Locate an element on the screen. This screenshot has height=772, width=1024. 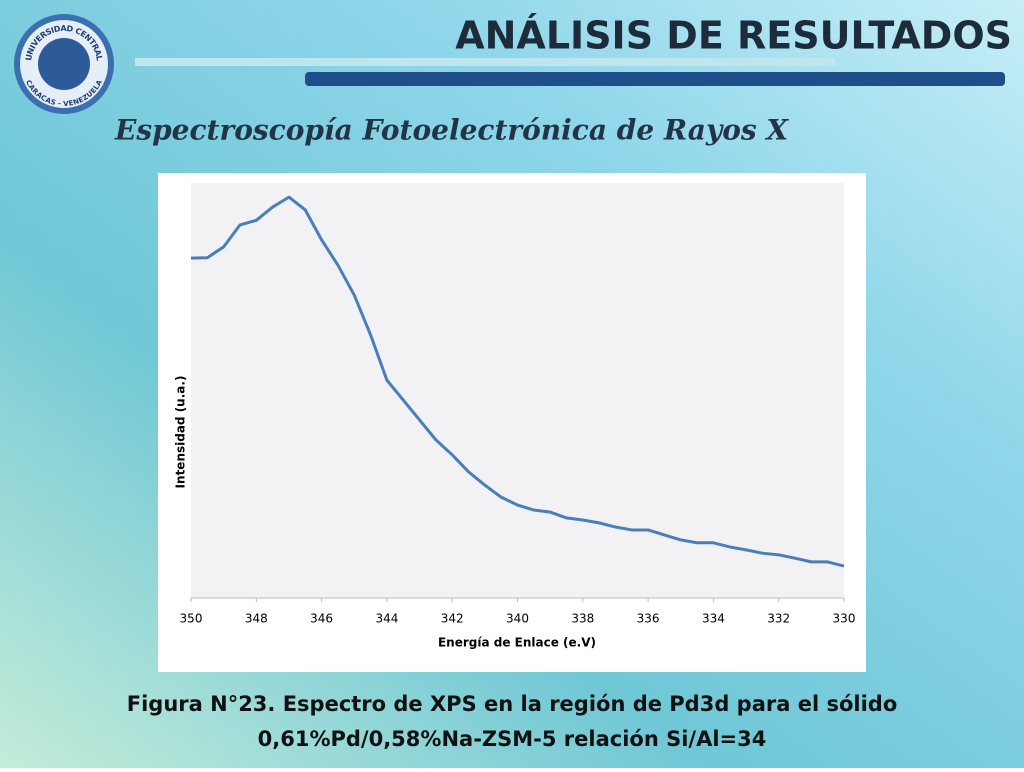
caption: 0,61%Pd/0,58%Na-ZSM-5 relación Si/Al=34 is located at coordinates (512, 739).